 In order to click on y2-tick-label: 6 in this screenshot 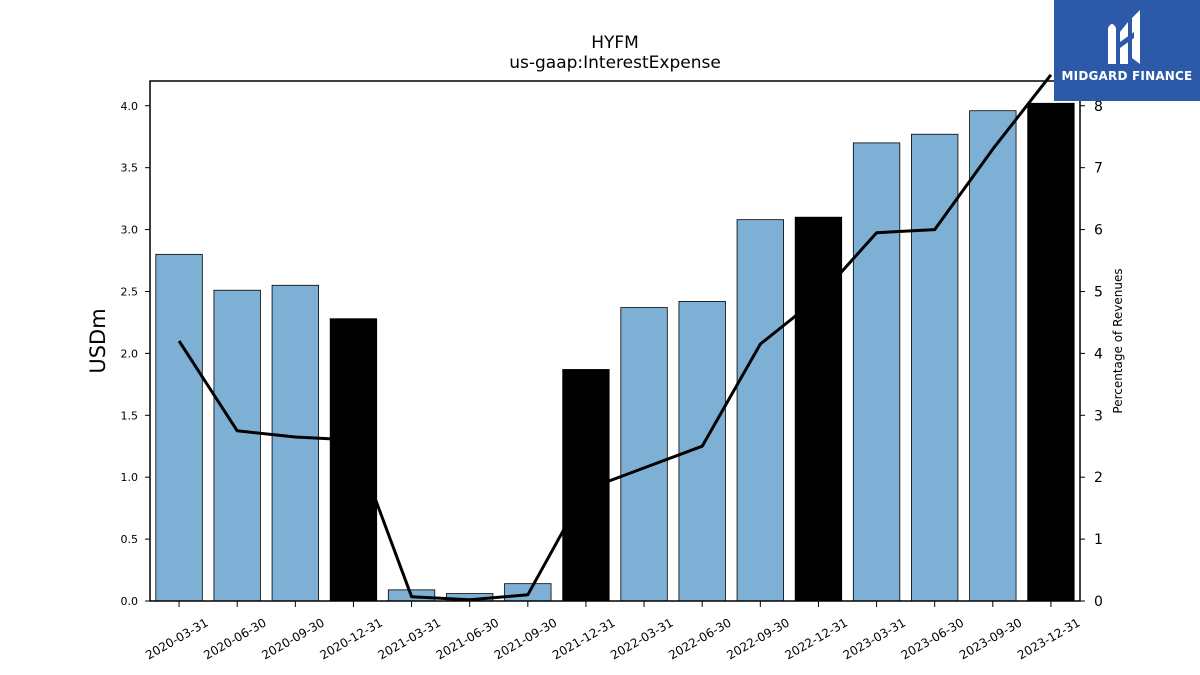, I will do `click(1098, 231)`.